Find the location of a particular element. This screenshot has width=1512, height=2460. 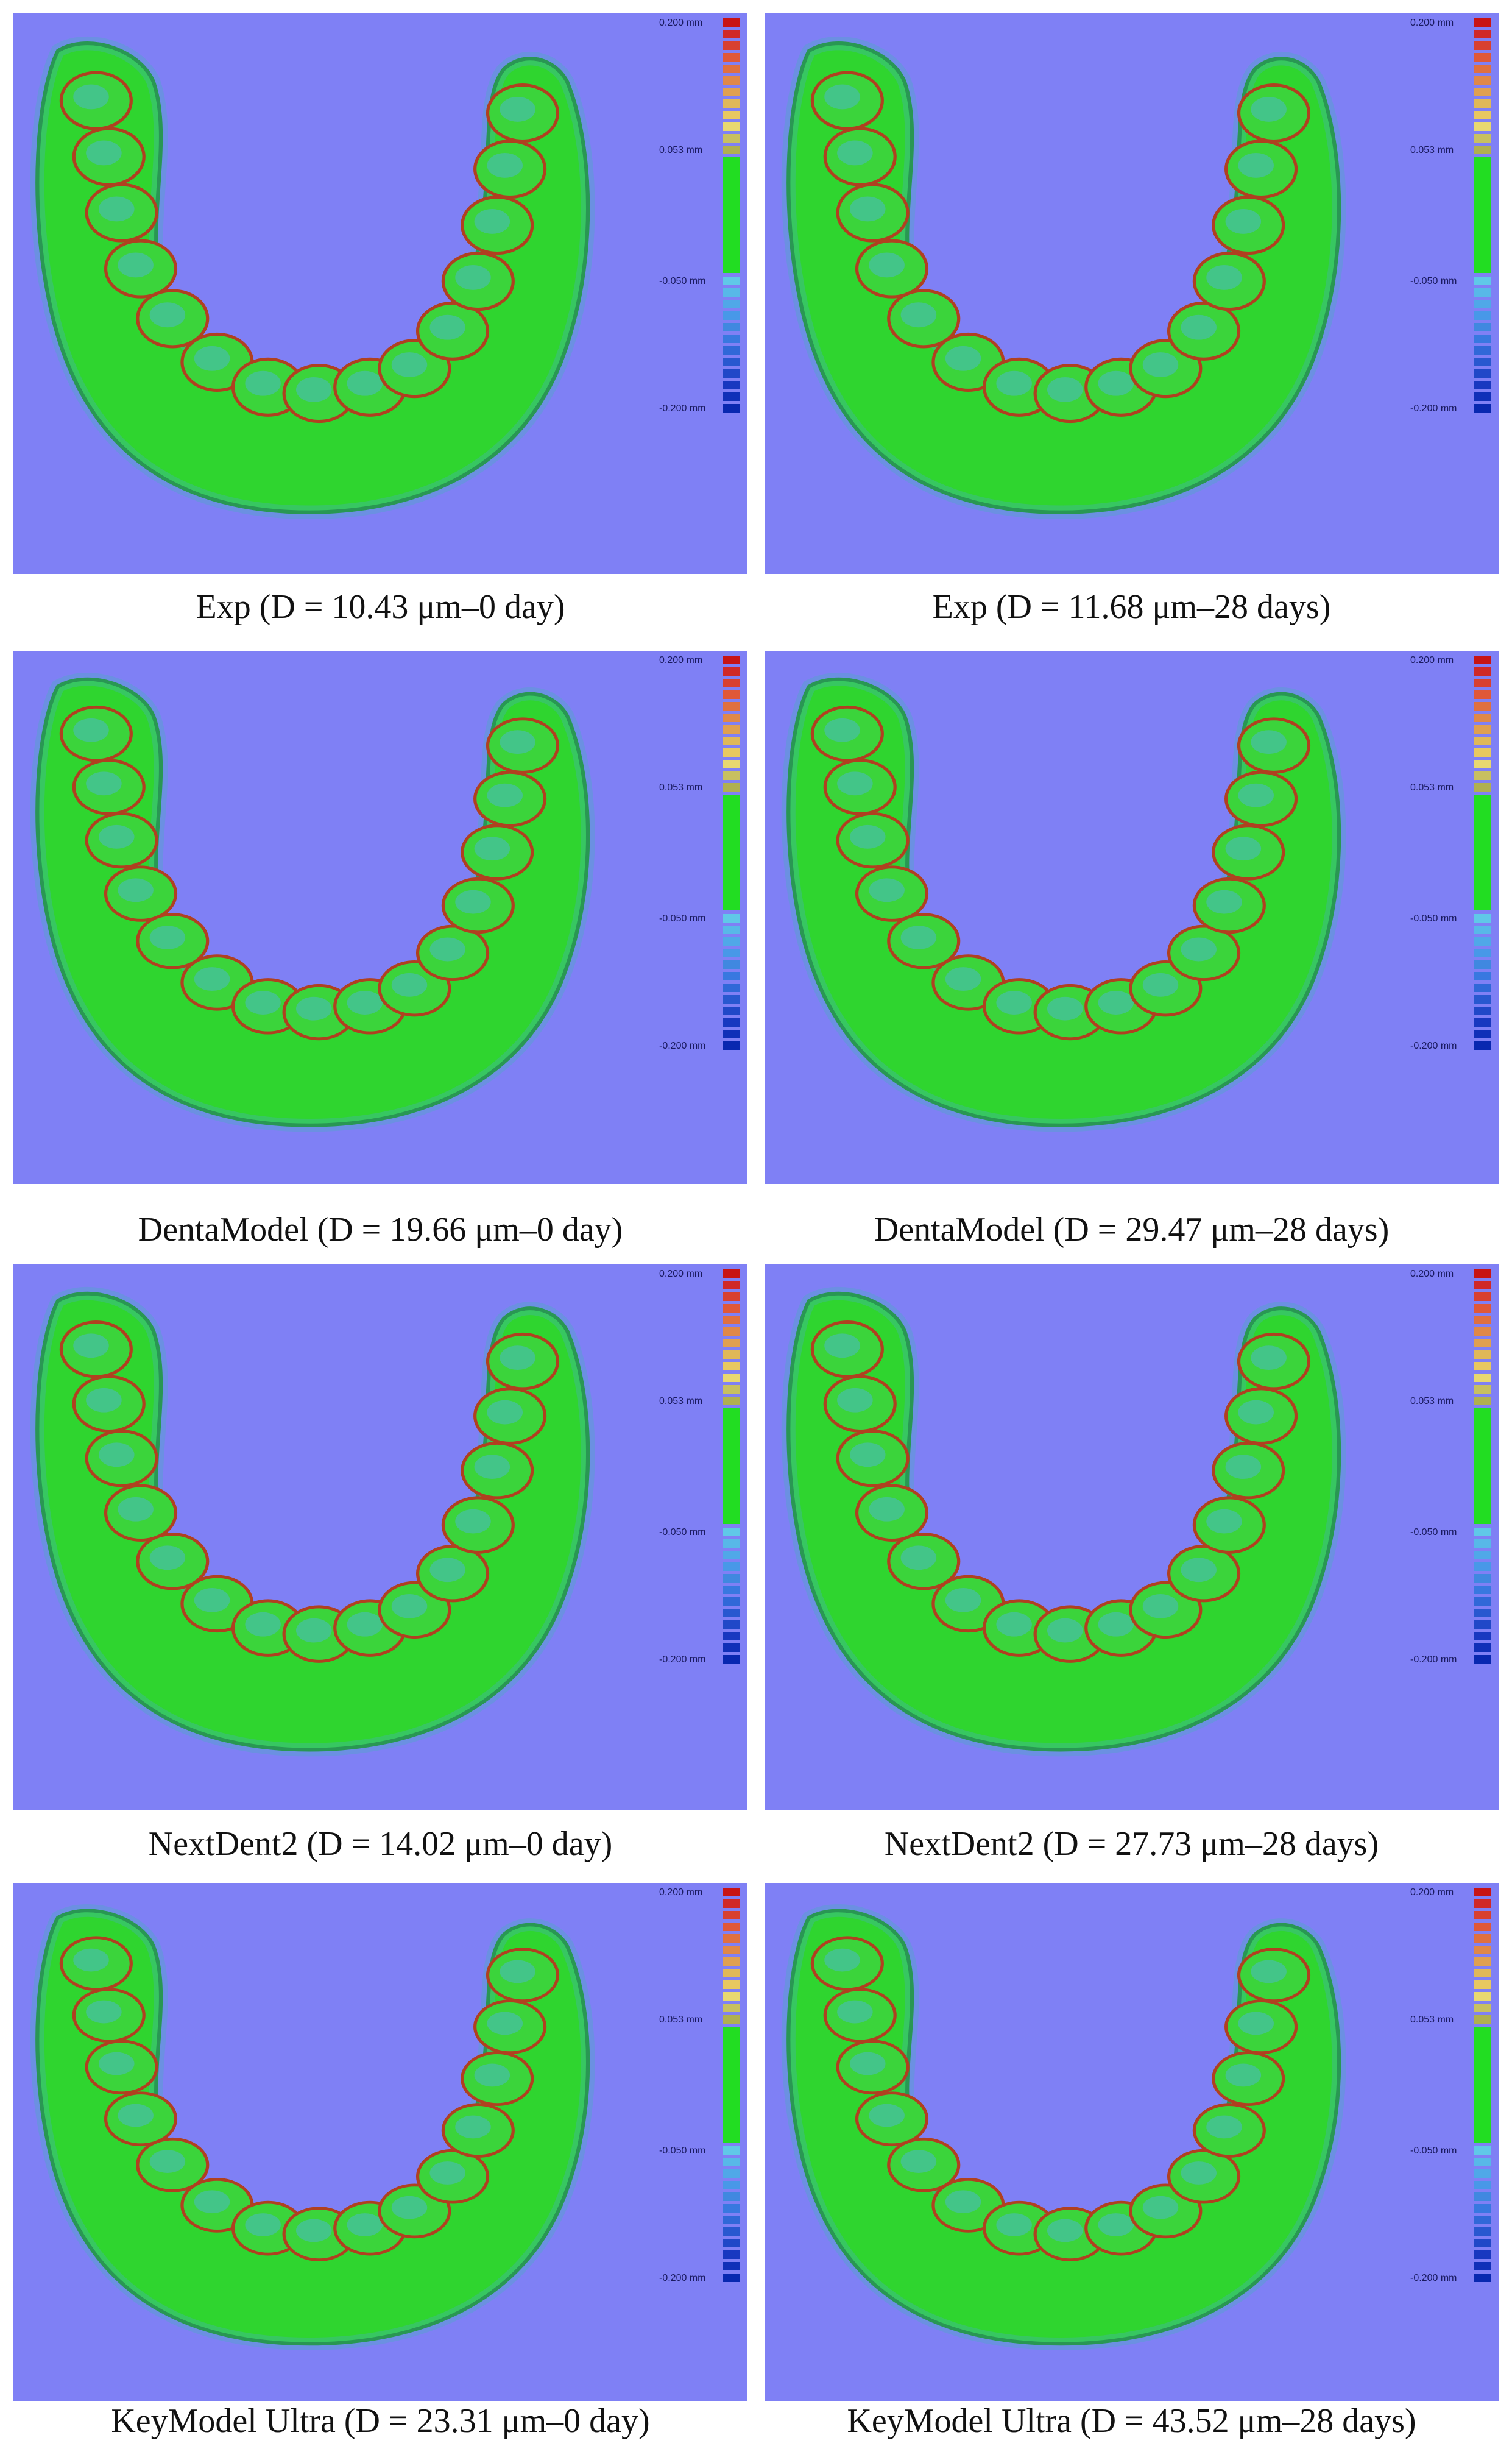

panel-caption: DentaModel (D = 19.66 μm–0 day) is located at coordinates (381, 1230).